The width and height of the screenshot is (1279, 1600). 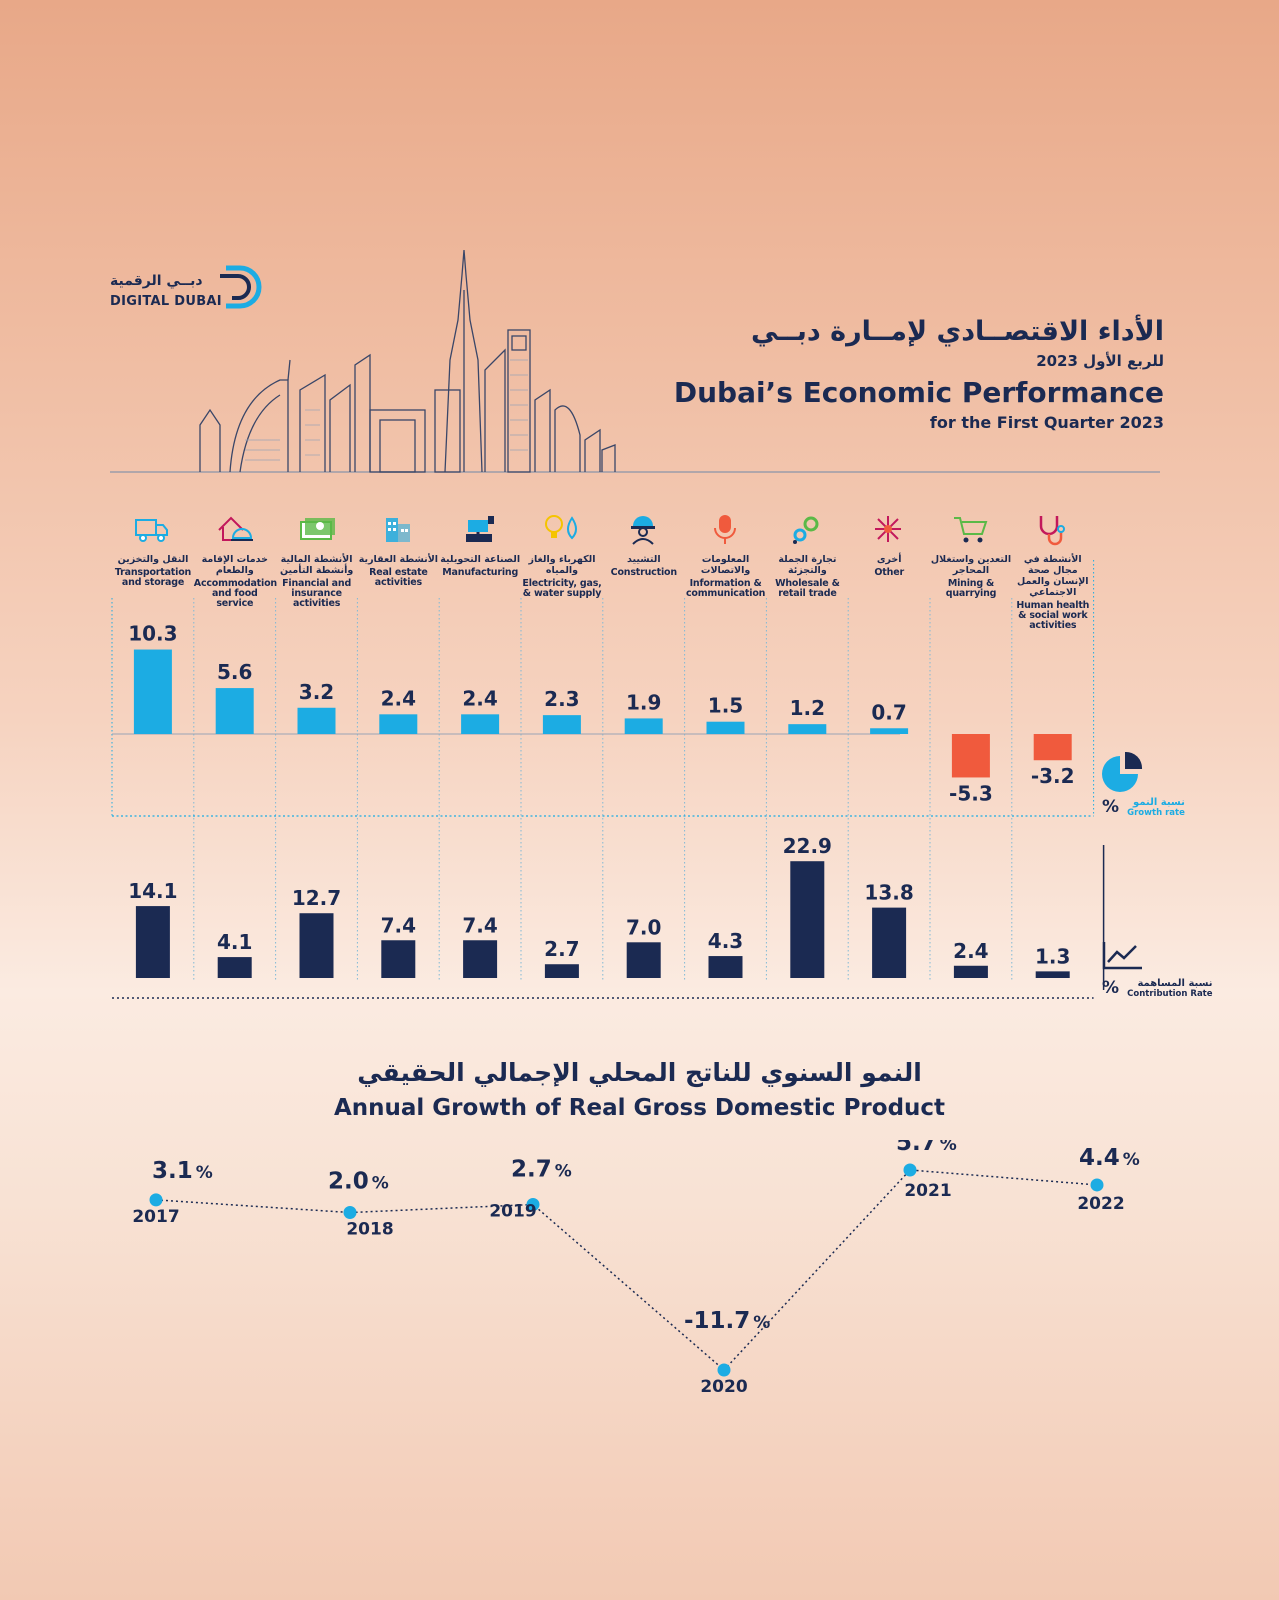 I want to click on growth-value-label: 1.5, so click(x=725, y=706).